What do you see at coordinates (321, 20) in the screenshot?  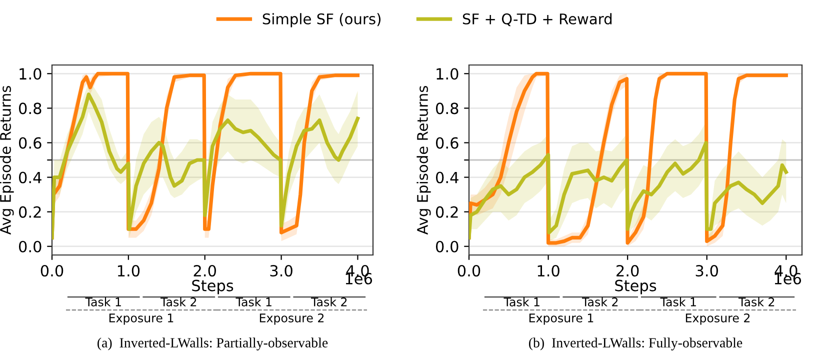 I see `legend-label: Simple SF (ours)` at bounding box center [321, 20].